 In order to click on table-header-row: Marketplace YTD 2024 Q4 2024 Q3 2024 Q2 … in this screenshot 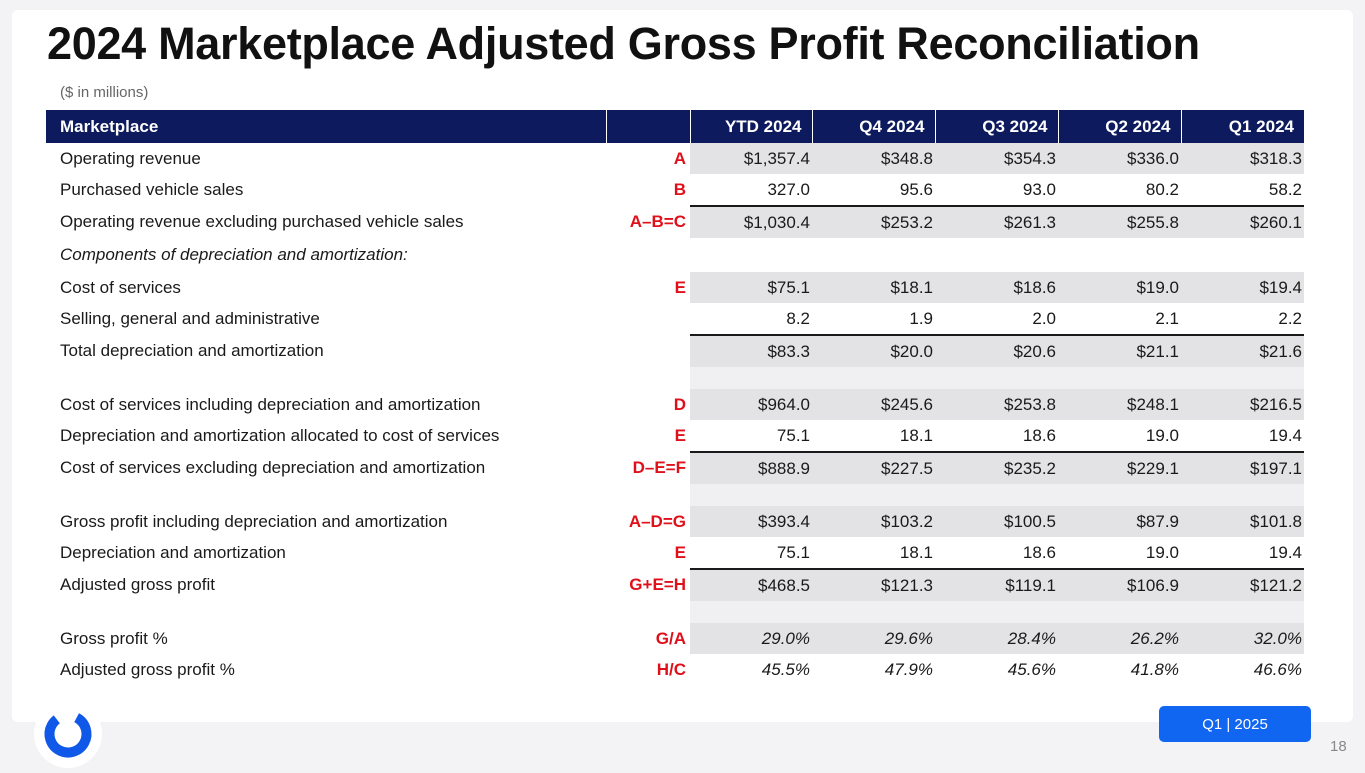, I will do `click(675, 126)`.